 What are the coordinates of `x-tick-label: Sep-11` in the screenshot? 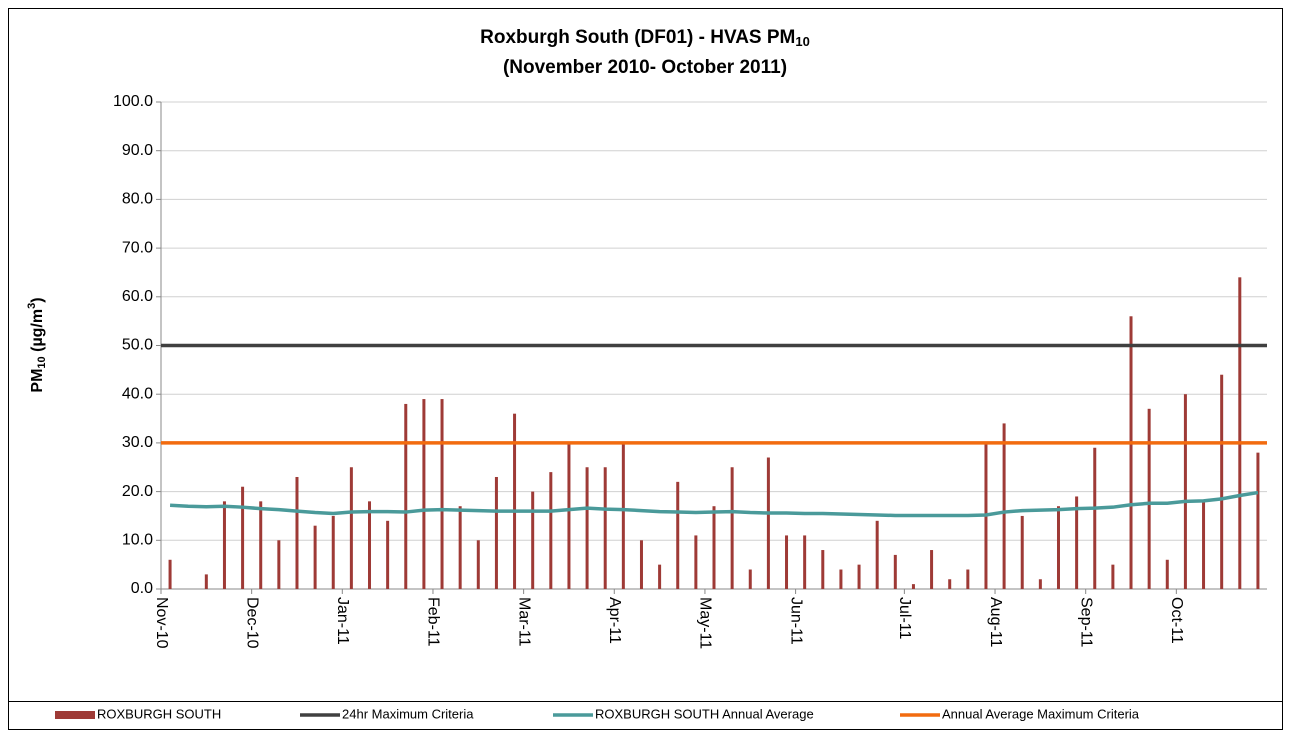 It's located at (1085, 622).